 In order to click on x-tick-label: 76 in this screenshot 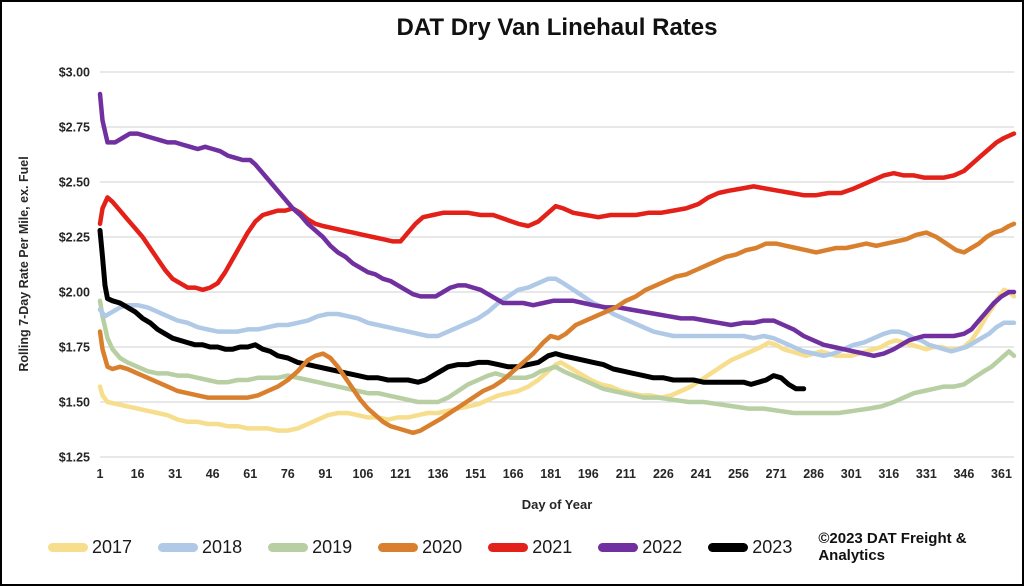, I will do `click(288, 474)`.